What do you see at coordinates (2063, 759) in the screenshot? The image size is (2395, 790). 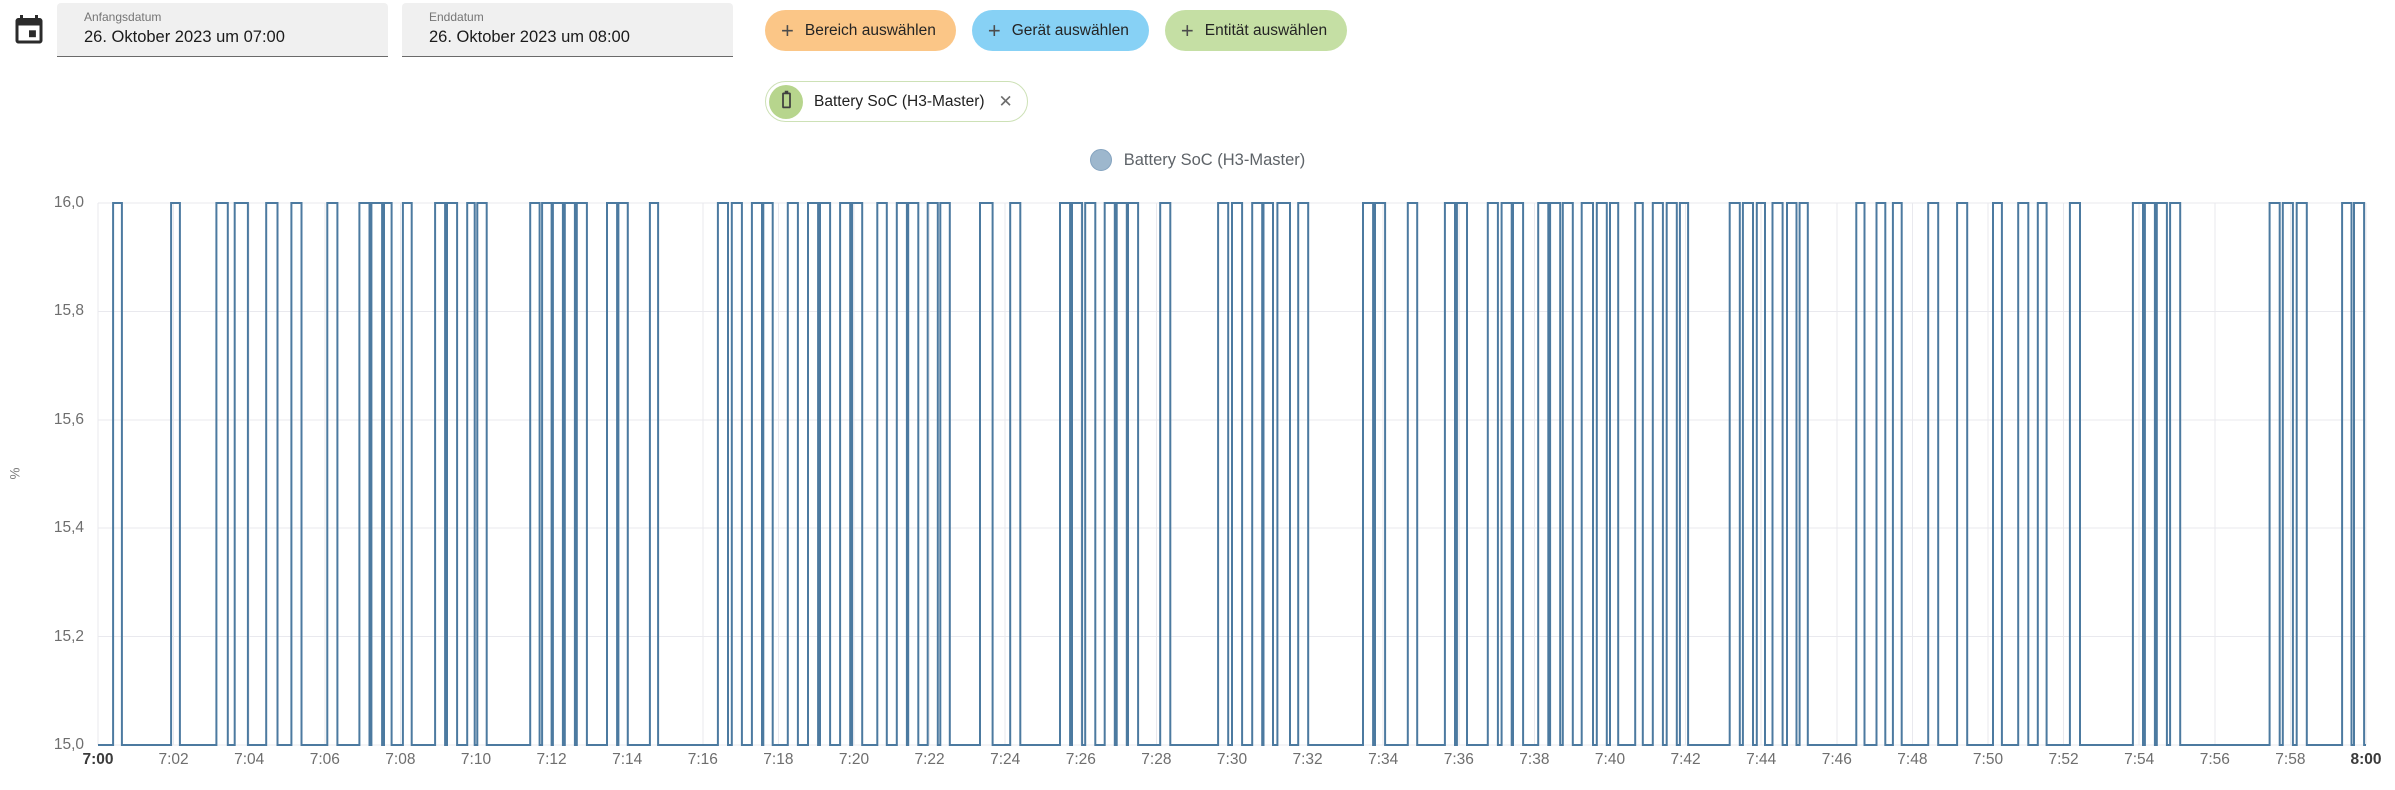 I see `x-axis-tick-label: 7:52` at bounding box center [2063, 759].